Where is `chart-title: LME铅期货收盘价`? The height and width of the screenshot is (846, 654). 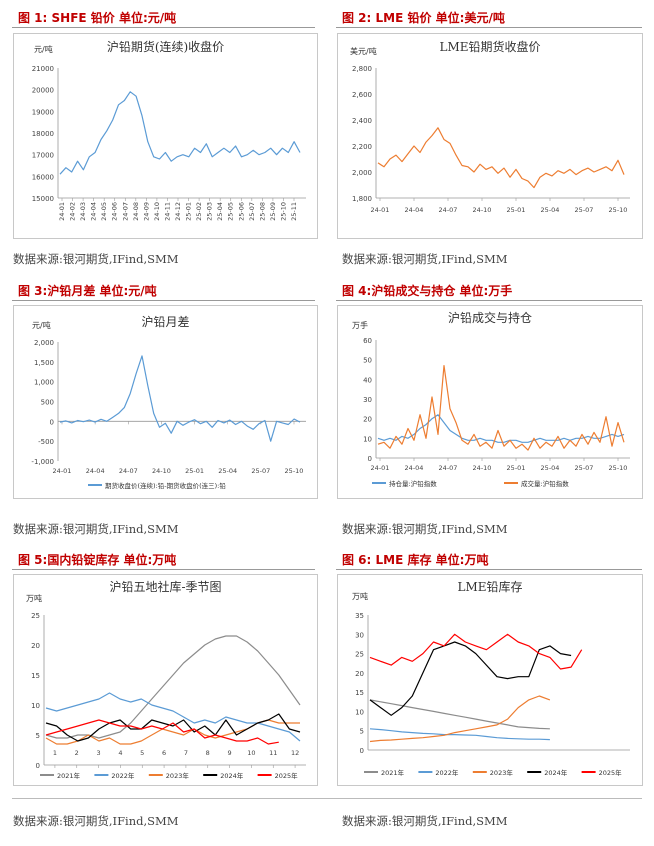 chart-title: LME铅期货收盘价 is located at coordinates (489, 46).